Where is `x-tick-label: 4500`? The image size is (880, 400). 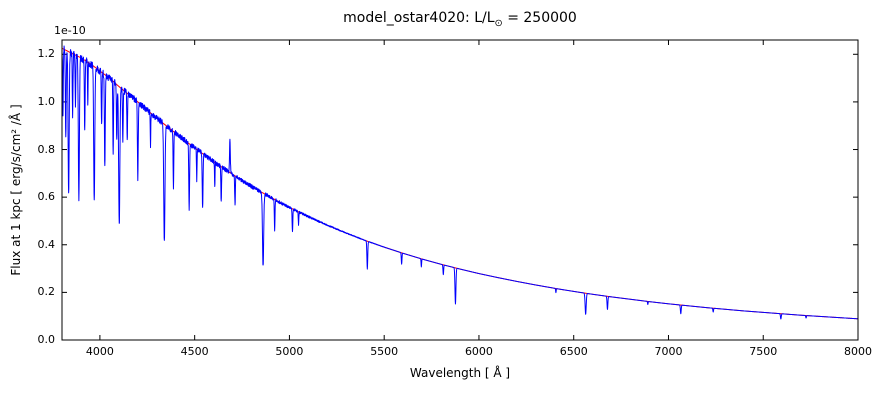 x-tick-label: 4500 is located at coordinates (194, 351).